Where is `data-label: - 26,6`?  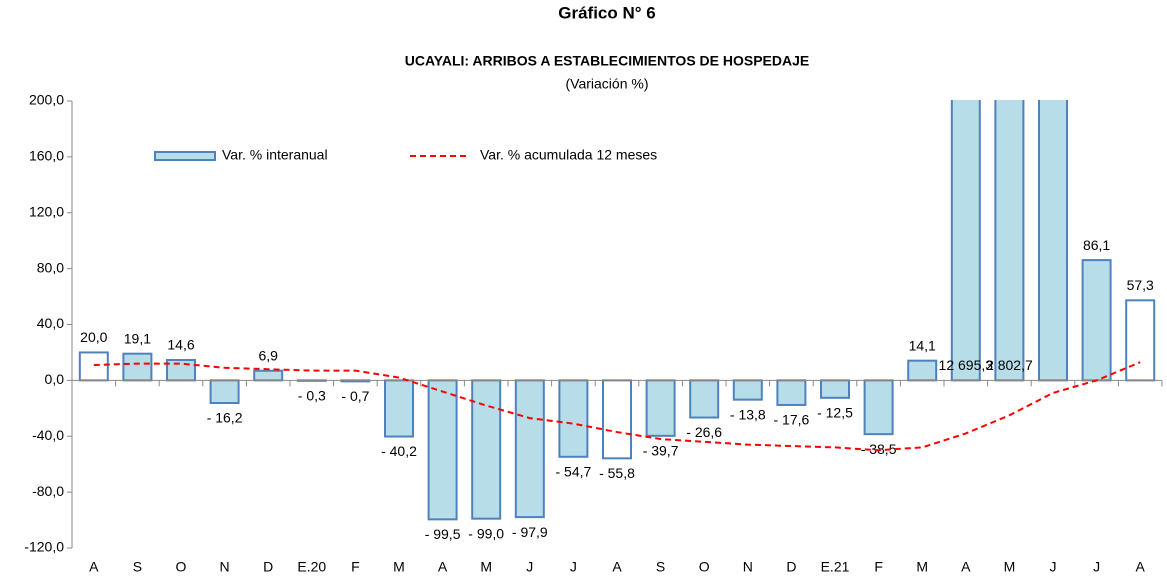 data-label: - 26,6 is located at coordinates (704, 432).